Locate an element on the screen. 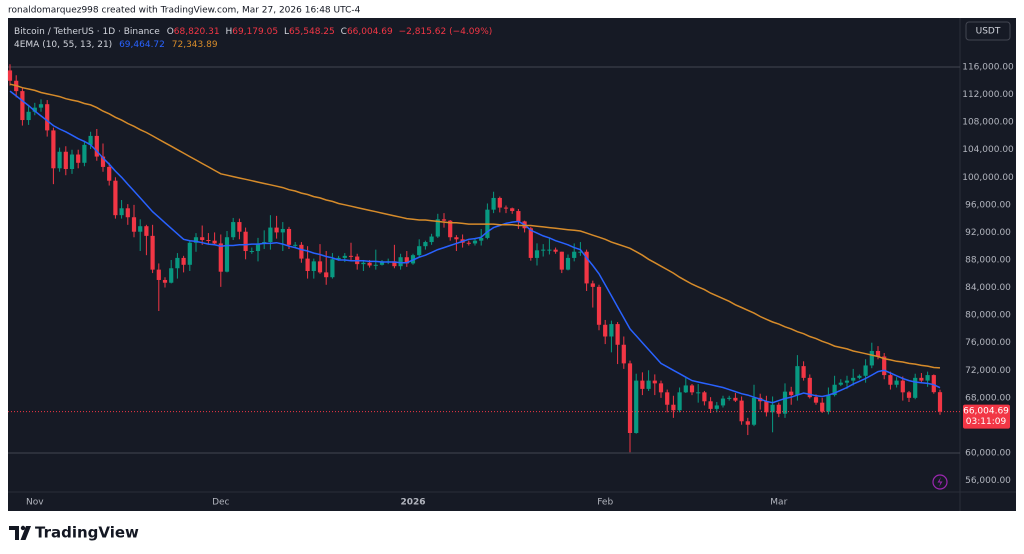  y-tick-label: 96,000.00 is located at coordinates (988, 205).